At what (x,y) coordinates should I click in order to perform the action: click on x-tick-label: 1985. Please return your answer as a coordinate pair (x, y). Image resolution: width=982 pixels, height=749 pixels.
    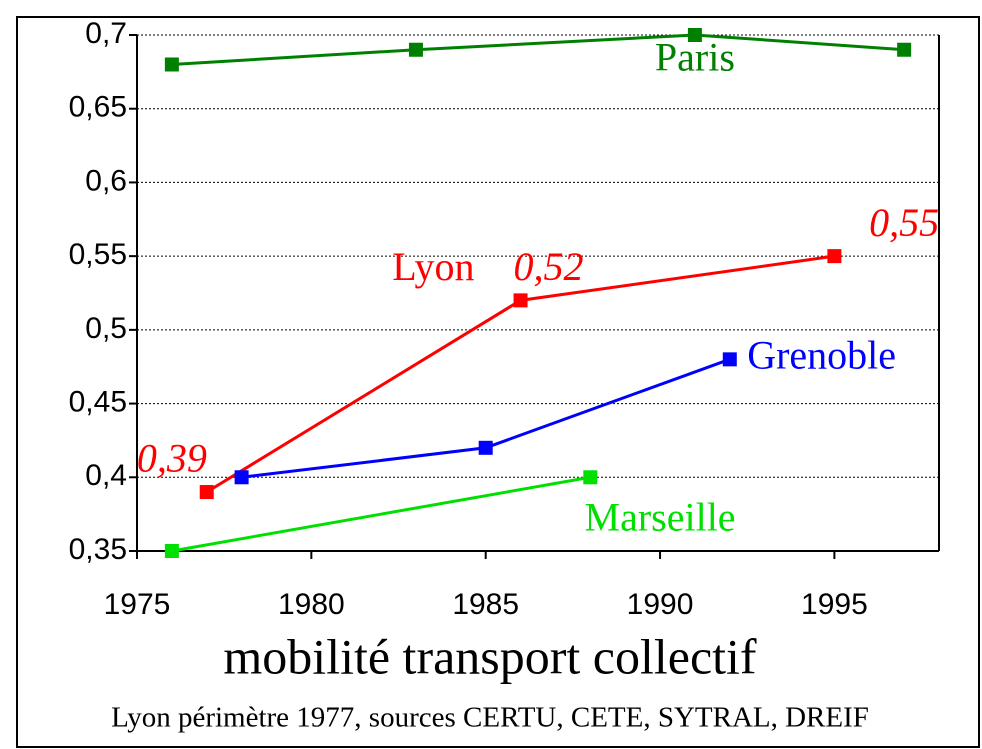
    Looking at the image, I should click on (485, 604).